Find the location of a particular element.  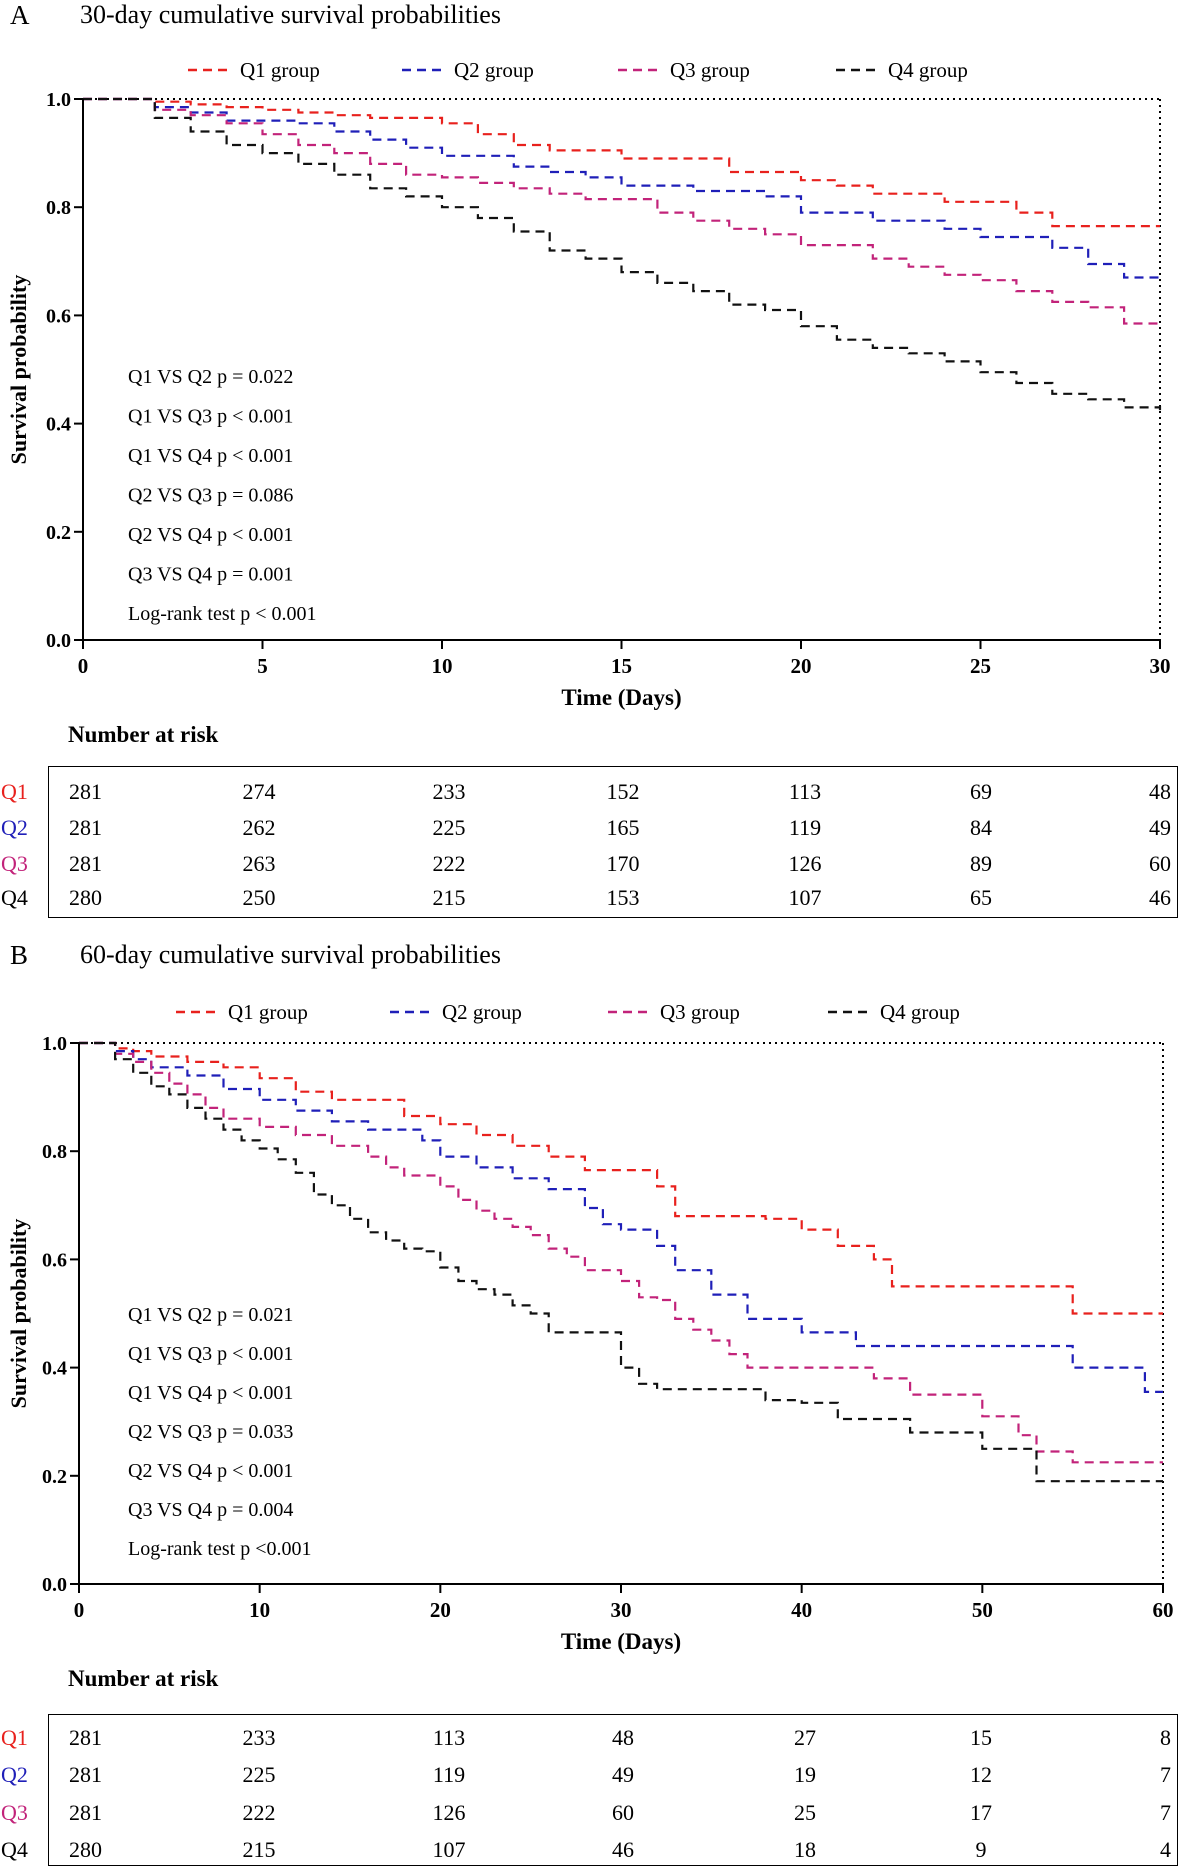

legend-label-q4: Q4 group is located at coordinates (920, 1012).